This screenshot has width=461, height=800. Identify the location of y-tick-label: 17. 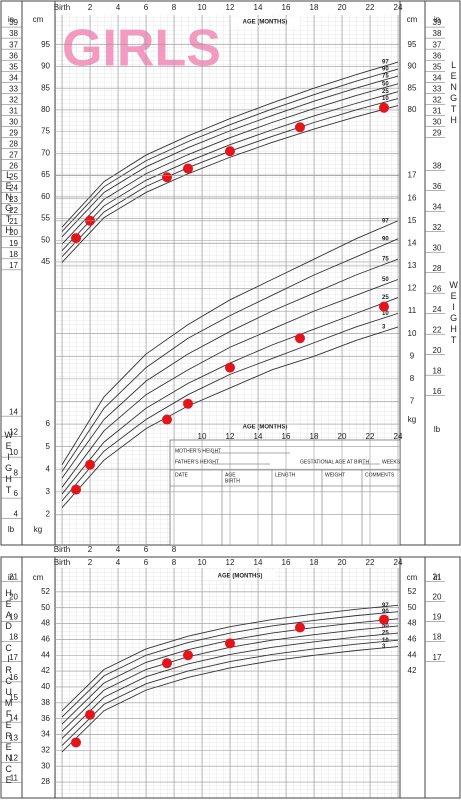
(412, 175).